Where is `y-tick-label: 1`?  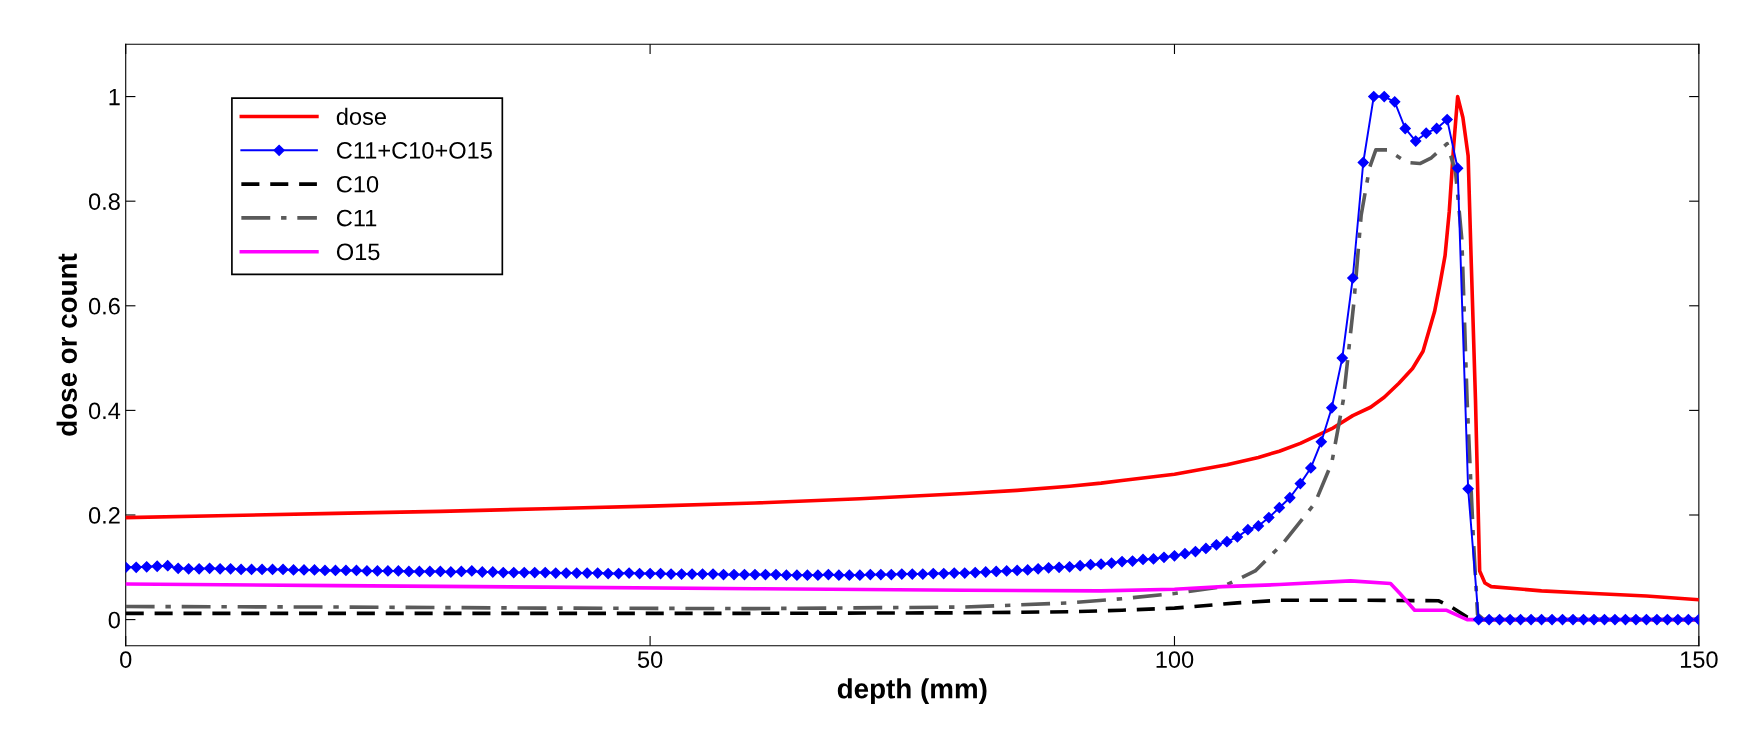
y-tick-label: 1 is located at coordinates (114, 97).